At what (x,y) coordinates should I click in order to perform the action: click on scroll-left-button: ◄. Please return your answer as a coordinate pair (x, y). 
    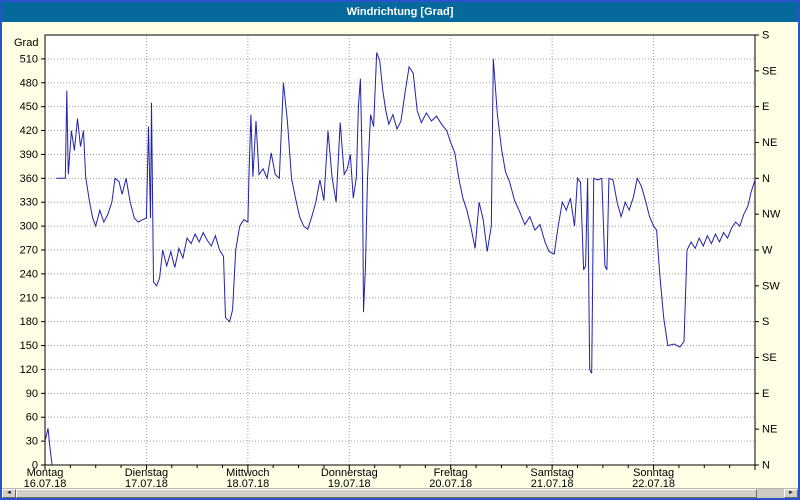
    Looking at the image, I should click on (9, 493).